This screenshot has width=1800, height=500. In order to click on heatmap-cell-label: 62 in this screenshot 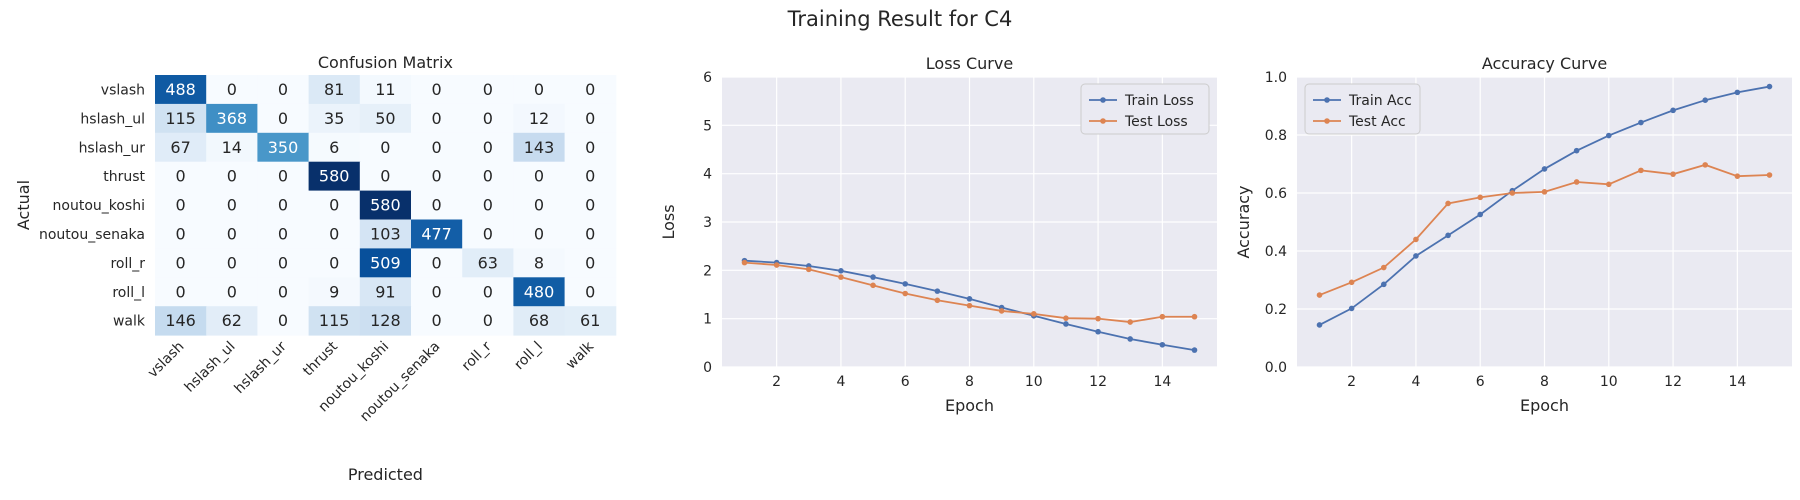, I will do `click(232, 320)`.